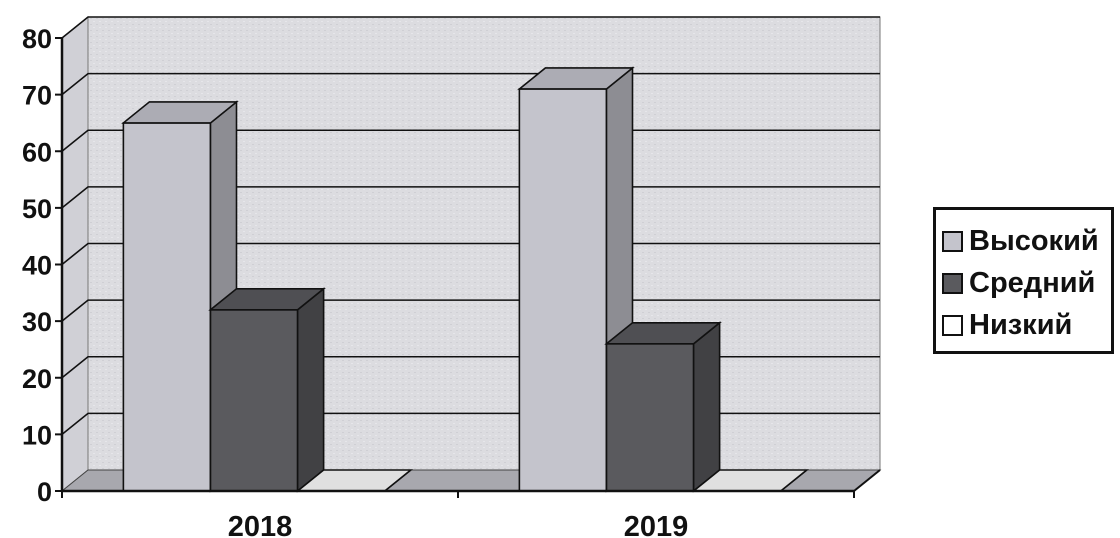 Image resolution: width=1120 pixels, height=538 pixels. I want to click on y-tick-label: 20, so click(37, 379).